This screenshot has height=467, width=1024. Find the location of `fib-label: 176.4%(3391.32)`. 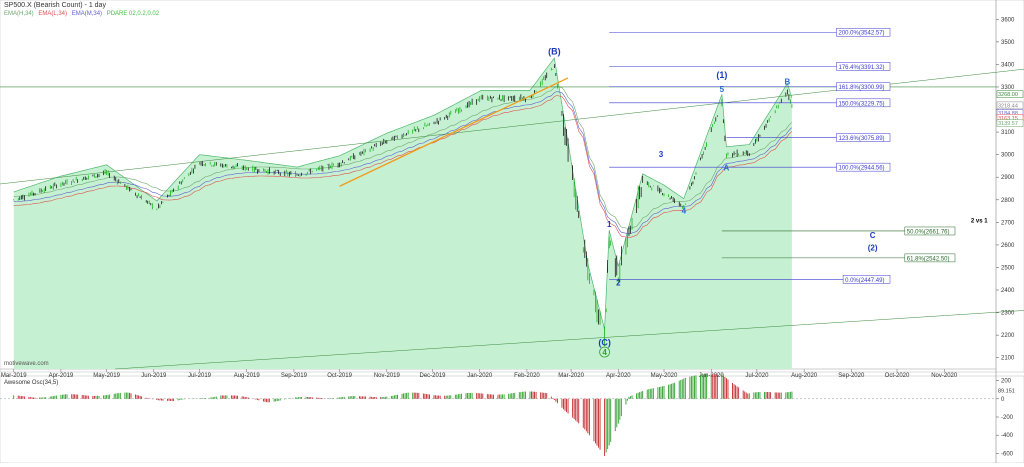

fib-label: 176.4%(3391.32) is located at coordinates (862, 68).